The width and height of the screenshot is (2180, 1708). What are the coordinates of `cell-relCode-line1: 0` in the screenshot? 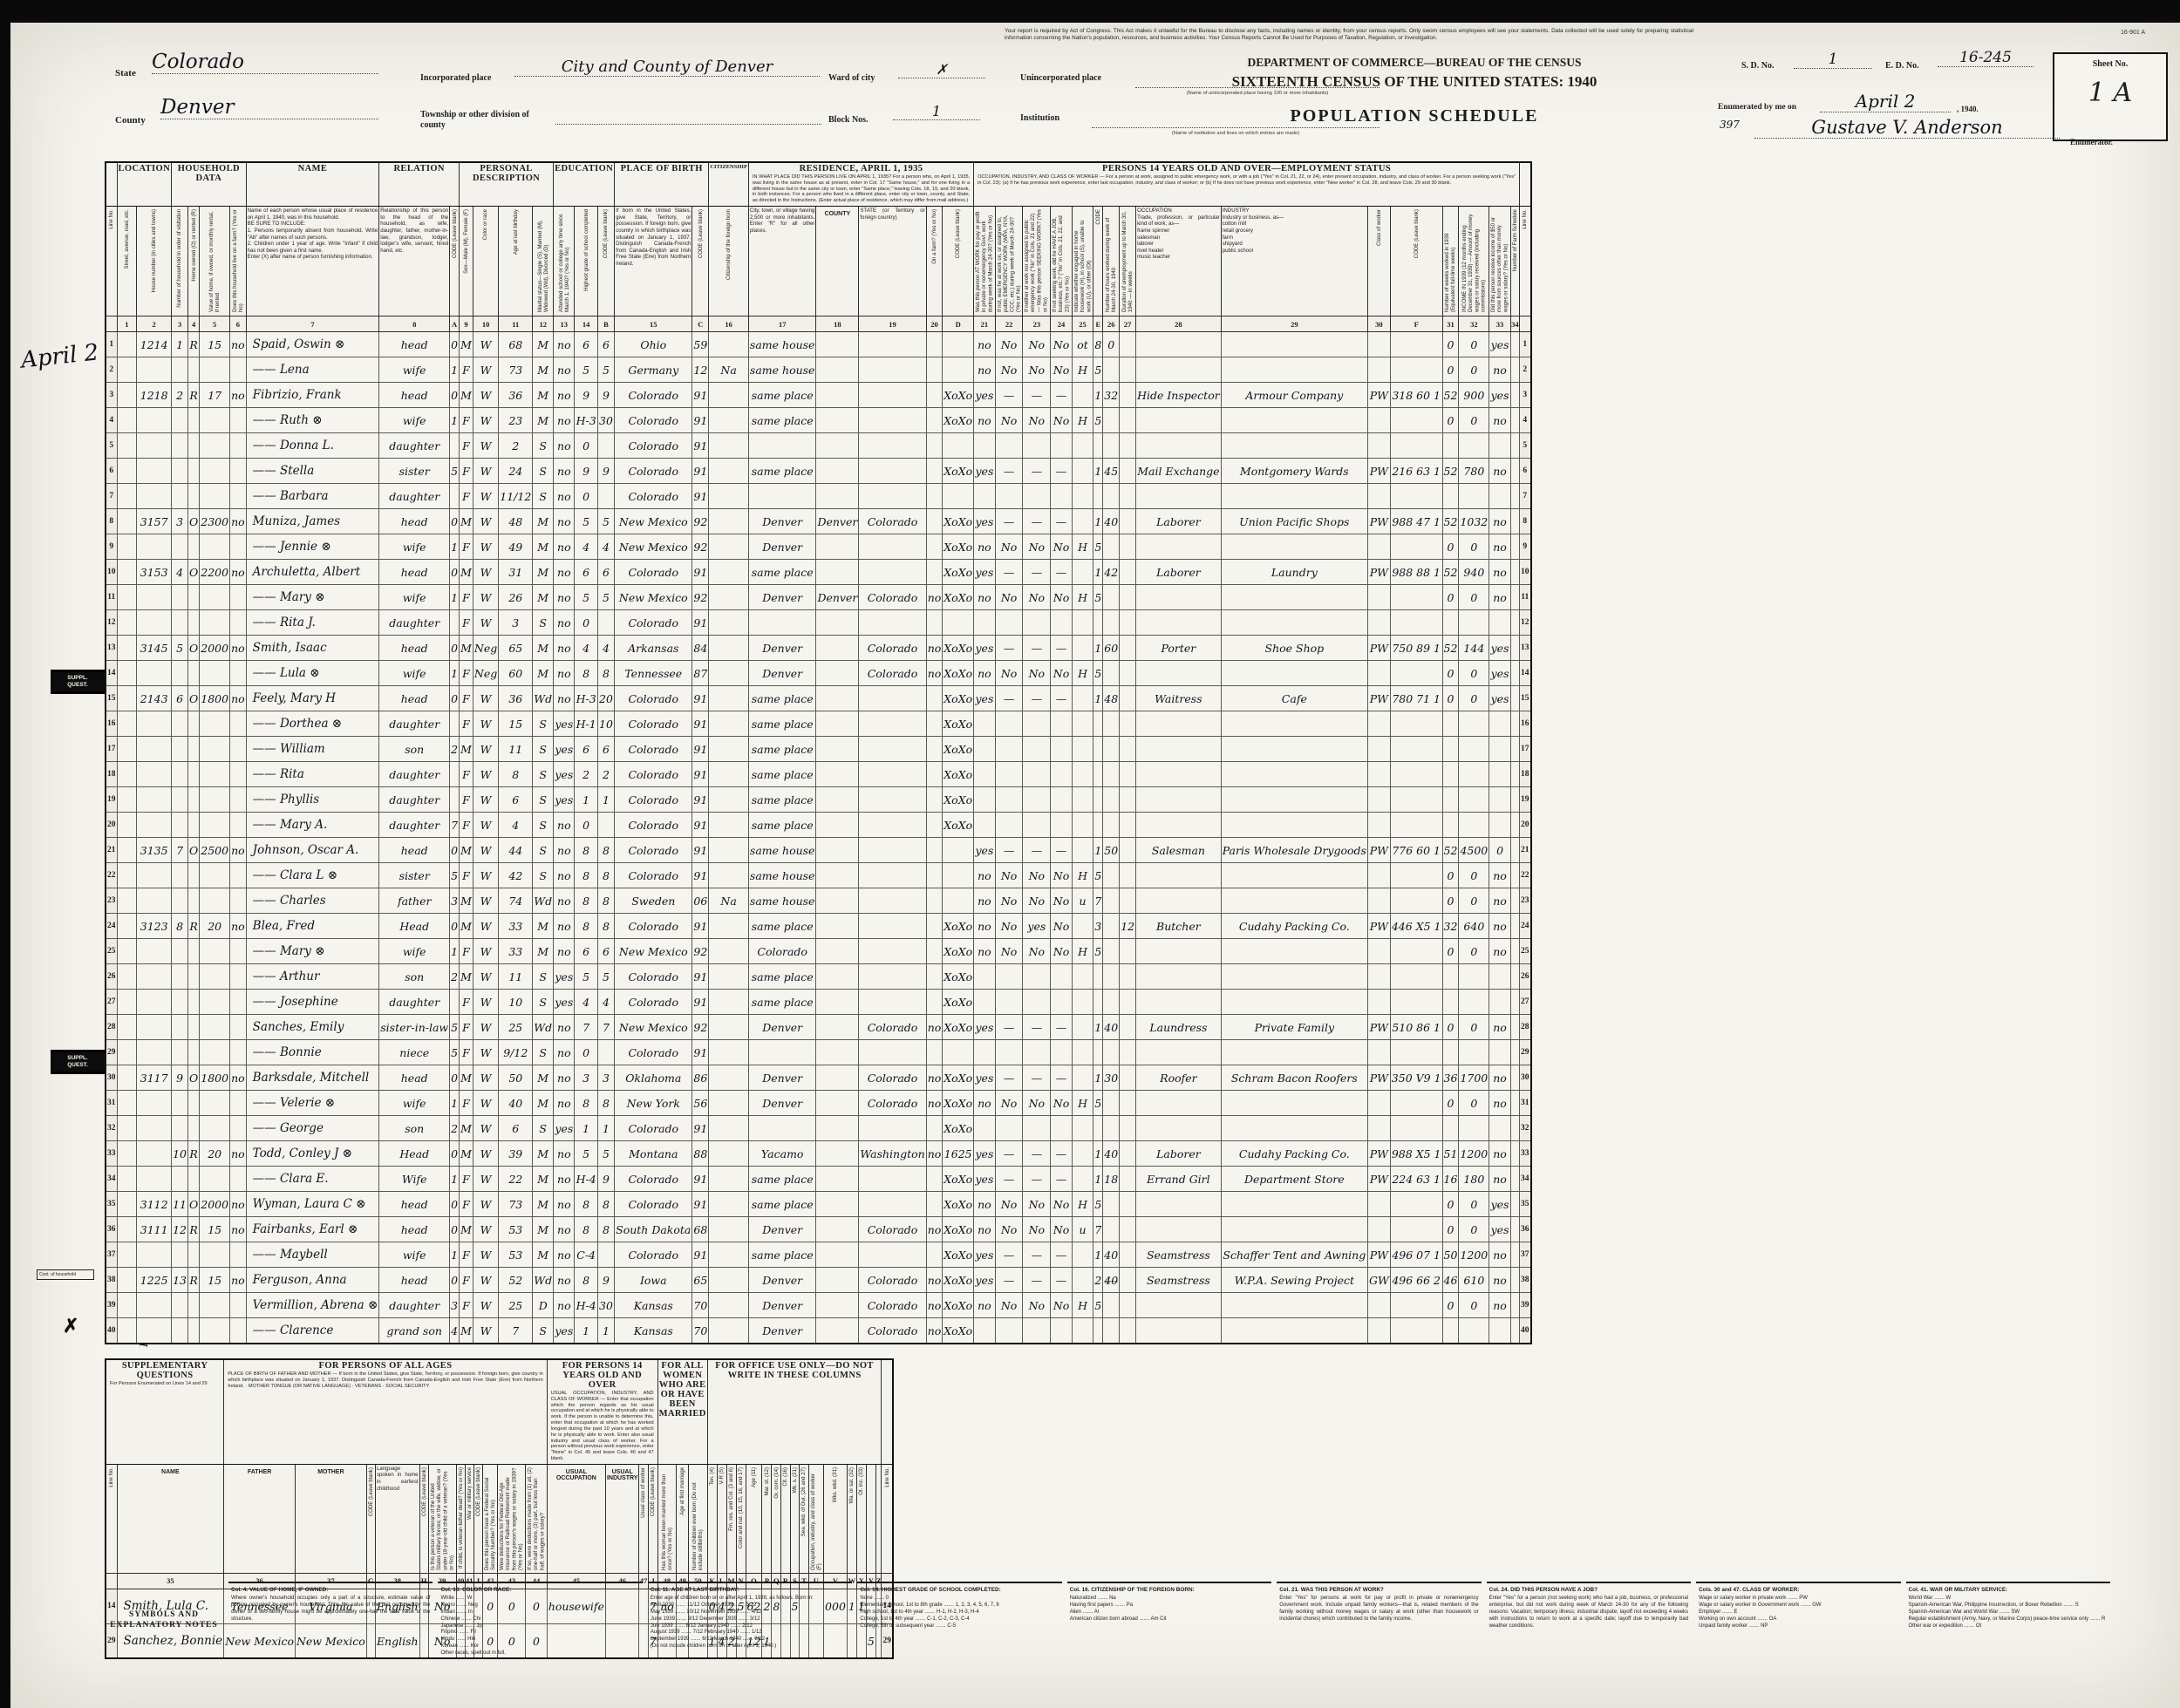 It's located at (455, 344).